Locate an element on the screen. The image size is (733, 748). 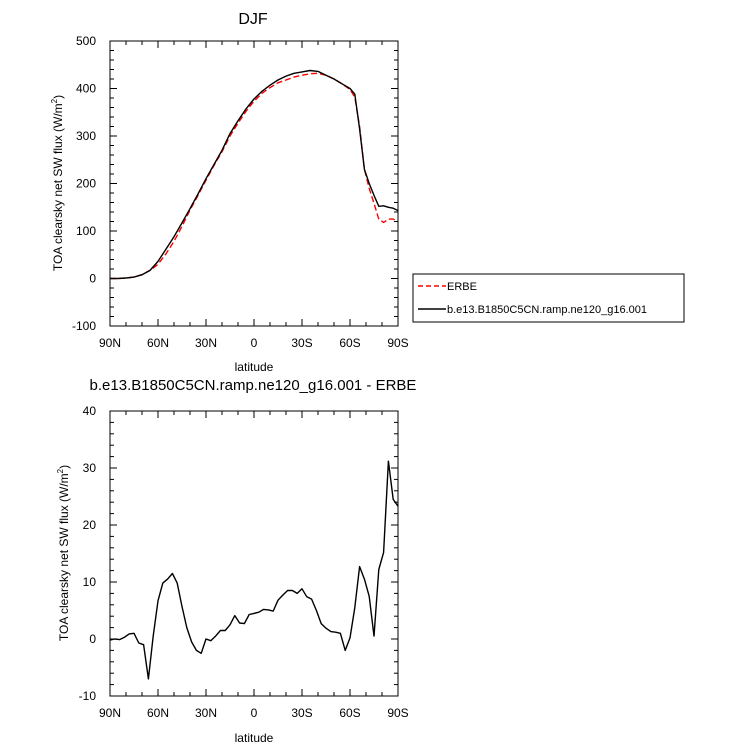
top-xtick-label: 0 is located at coordinates (254, 343).